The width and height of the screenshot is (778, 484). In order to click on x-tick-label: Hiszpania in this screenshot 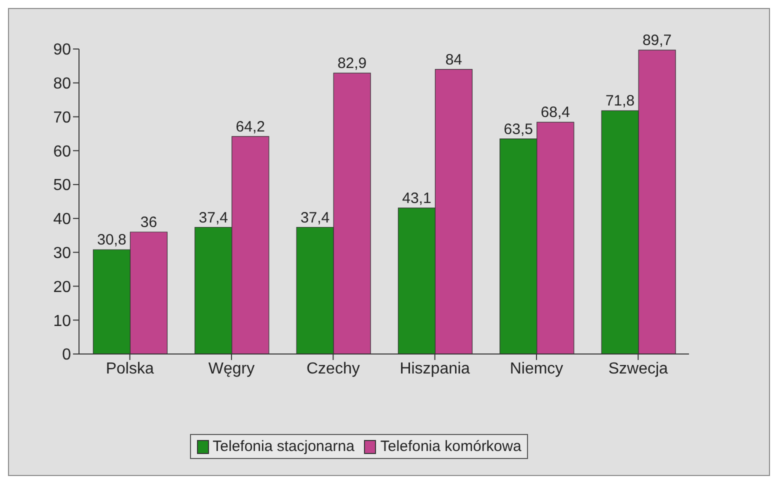, I will do `click(435, 369)`.